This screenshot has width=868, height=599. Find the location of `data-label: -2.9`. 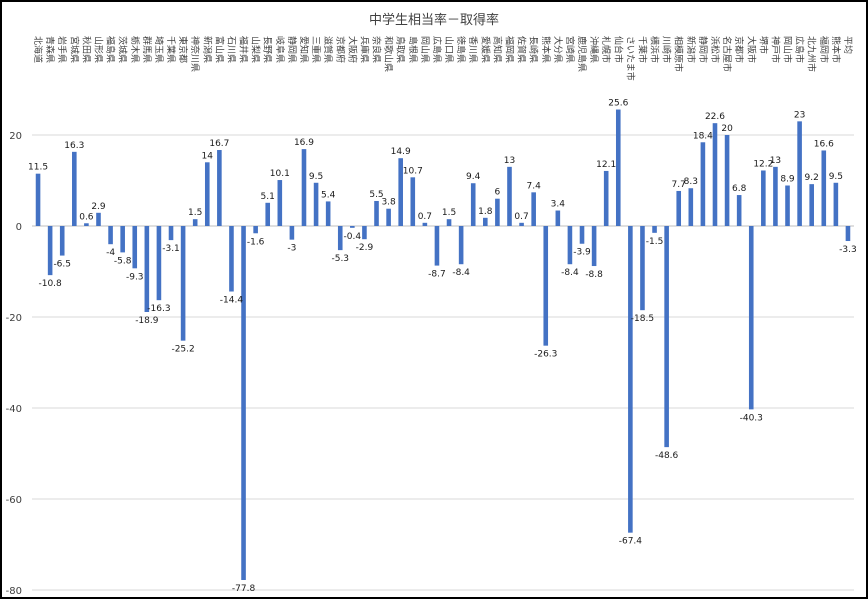

data-label: -2.9 is located at coordinates (365, 248).